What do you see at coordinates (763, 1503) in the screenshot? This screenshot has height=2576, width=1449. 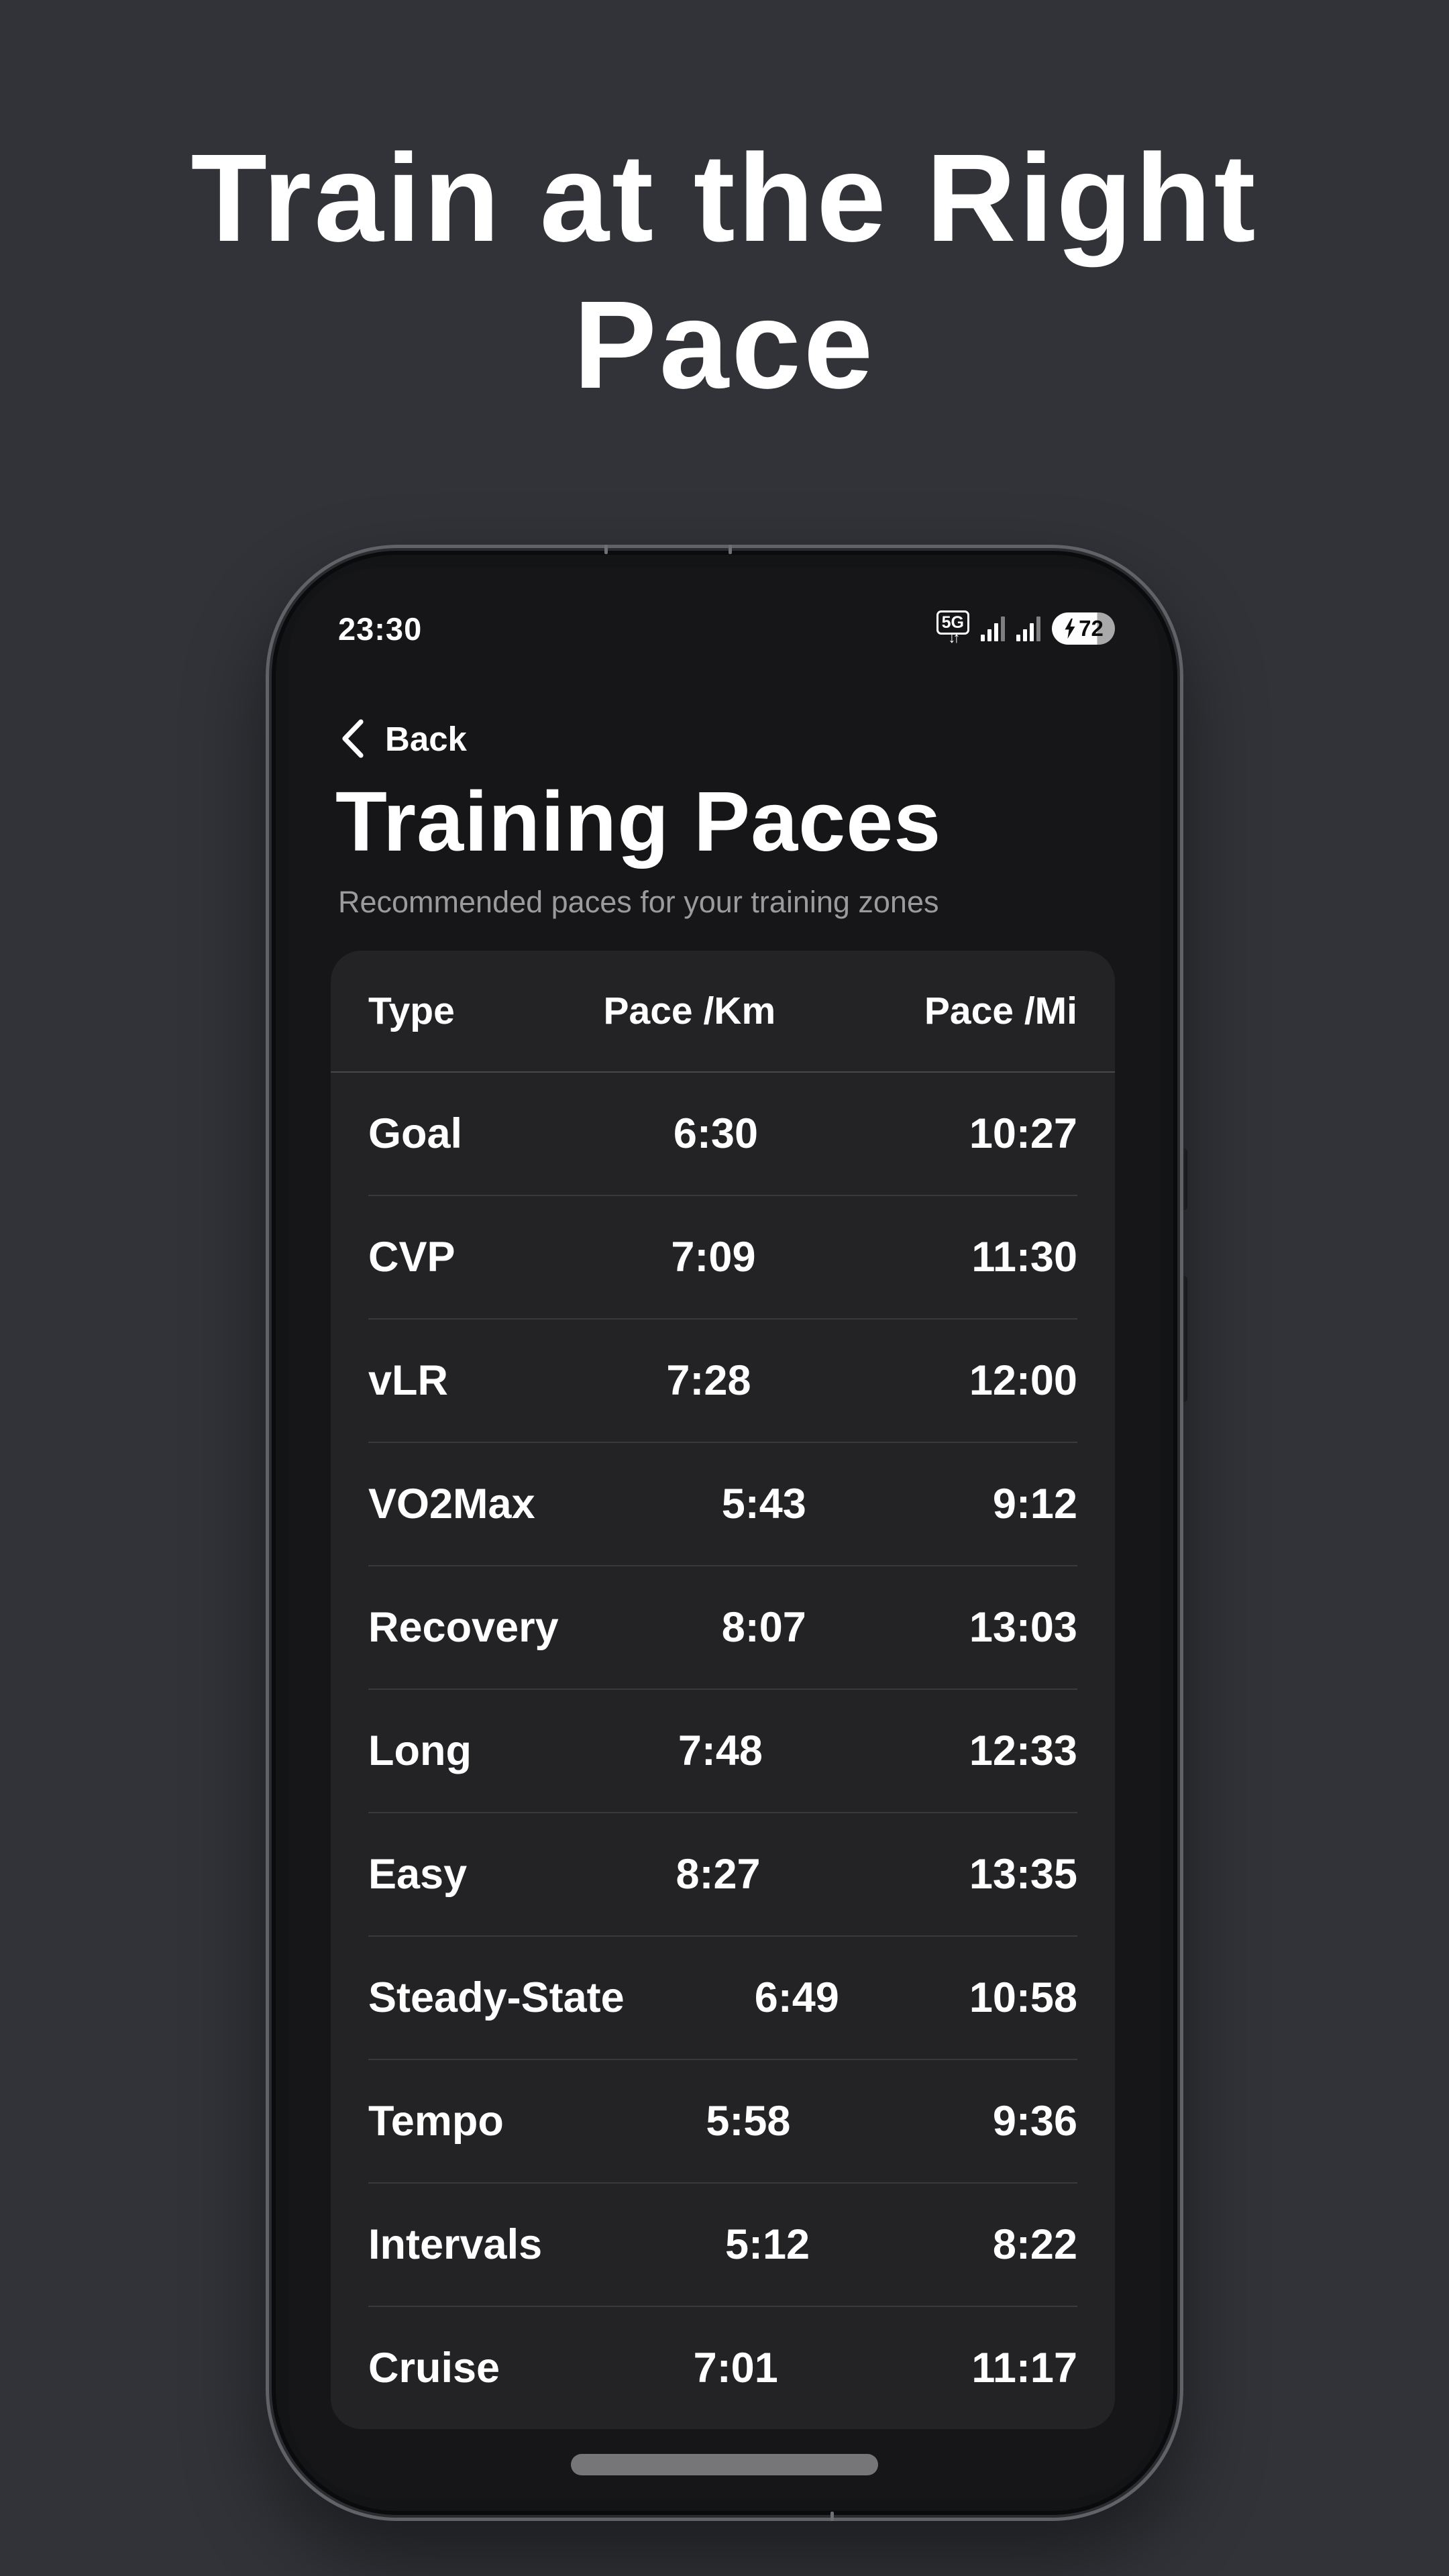 I see `row-pace-km: 5:43` at bounding box center [763, 1503].